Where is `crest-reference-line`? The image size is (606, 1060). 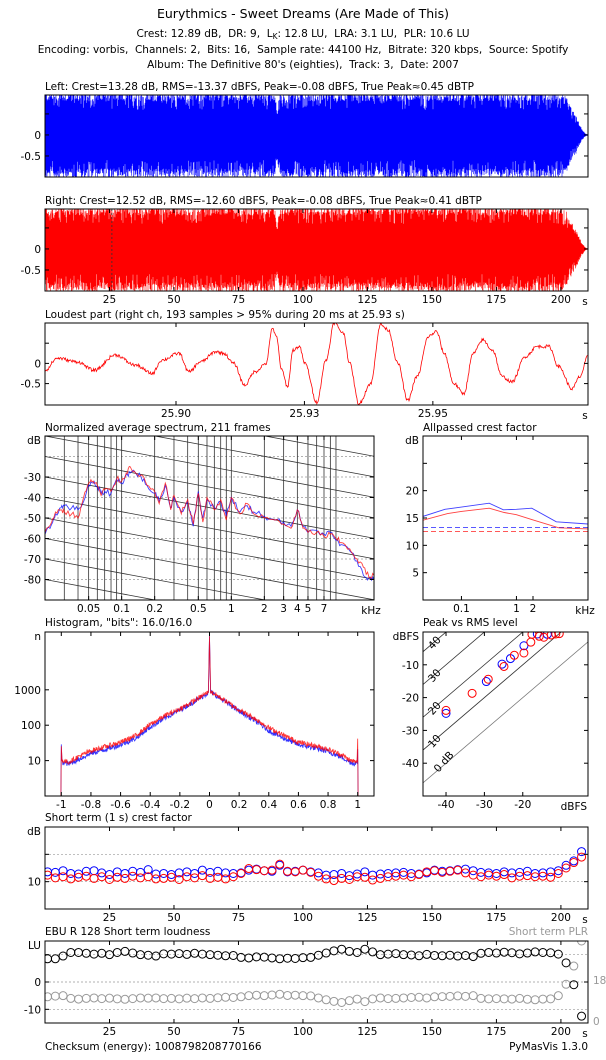 crest-reference-line is located at coordinates (505, 712).